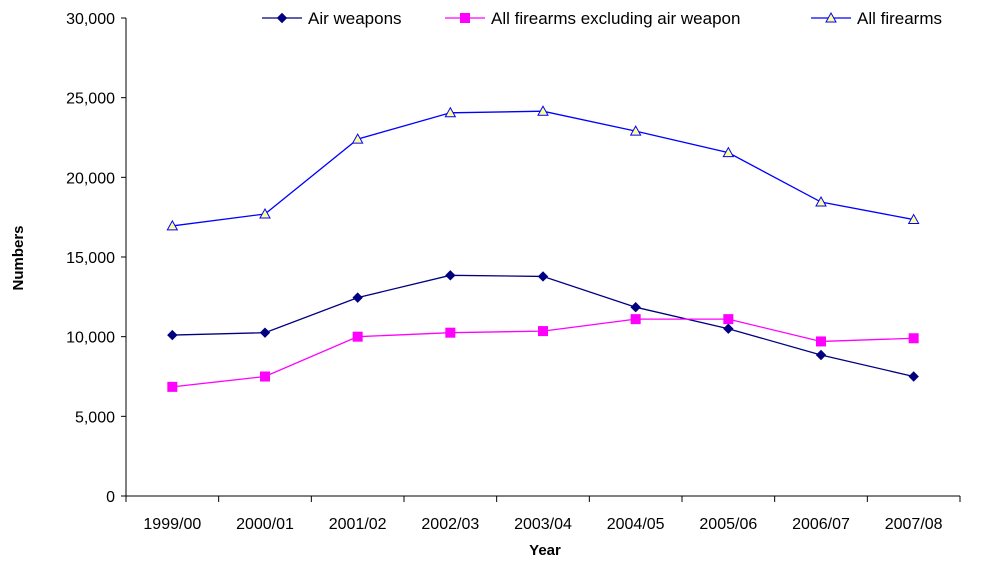  Describe the element at coordinates (914, 524) in the screenshot. I see `x-tick-label: 2007/08` at that location.